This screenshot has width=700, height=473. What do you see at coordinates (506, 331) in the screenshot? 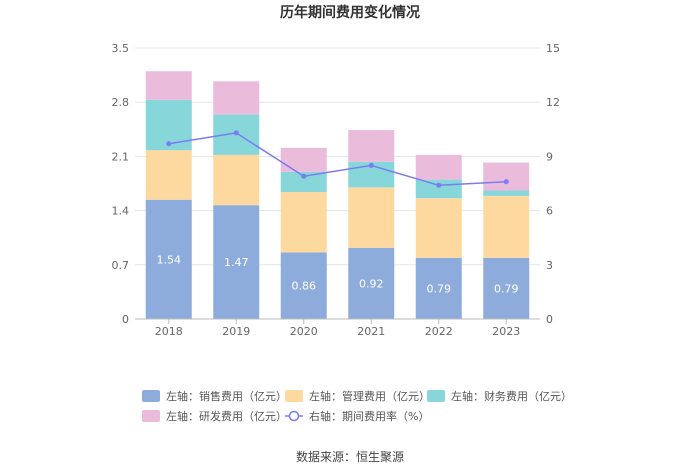
I see `x-tick-label: 2023` at bounding box center [506, 331].